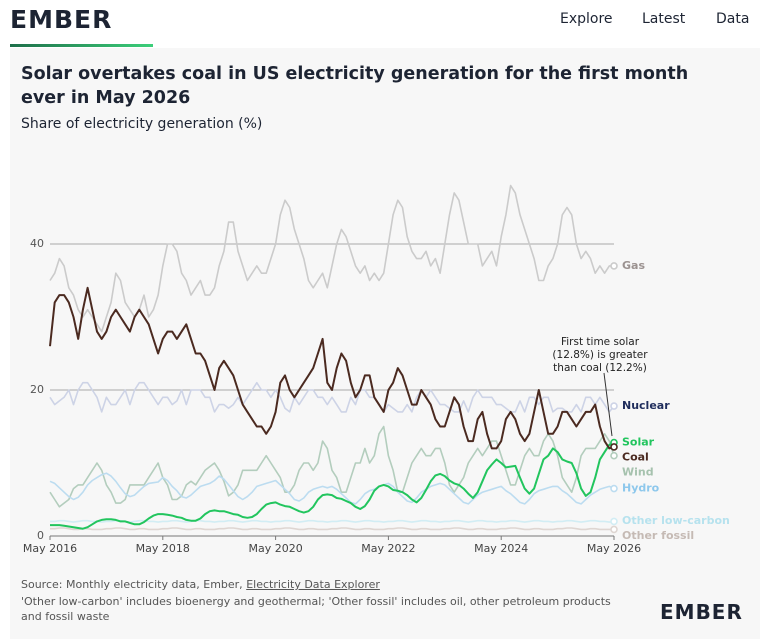 This screenshot has height=639, width=765. What do you see at coordinates (676, 520) in the screenshot?
I see `legend-label: Other low-carbon` at bounding box center [676, 520].